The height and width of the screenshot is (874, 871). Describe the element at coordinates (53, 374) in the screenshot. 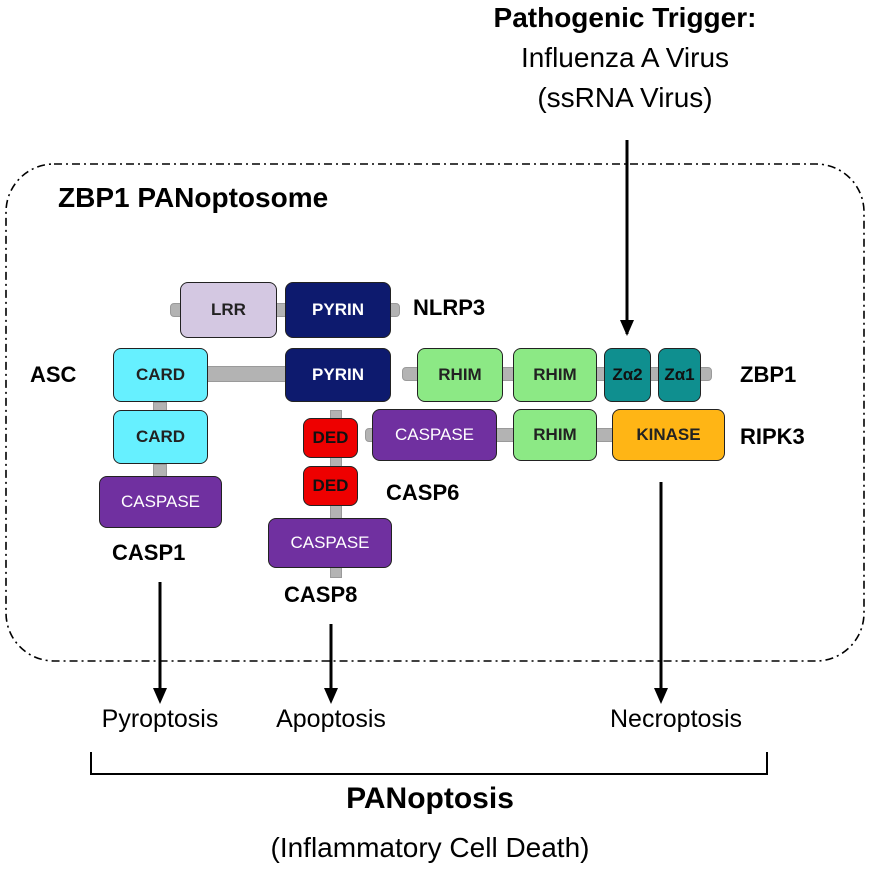

I see `asc-label: ASC` at that location.